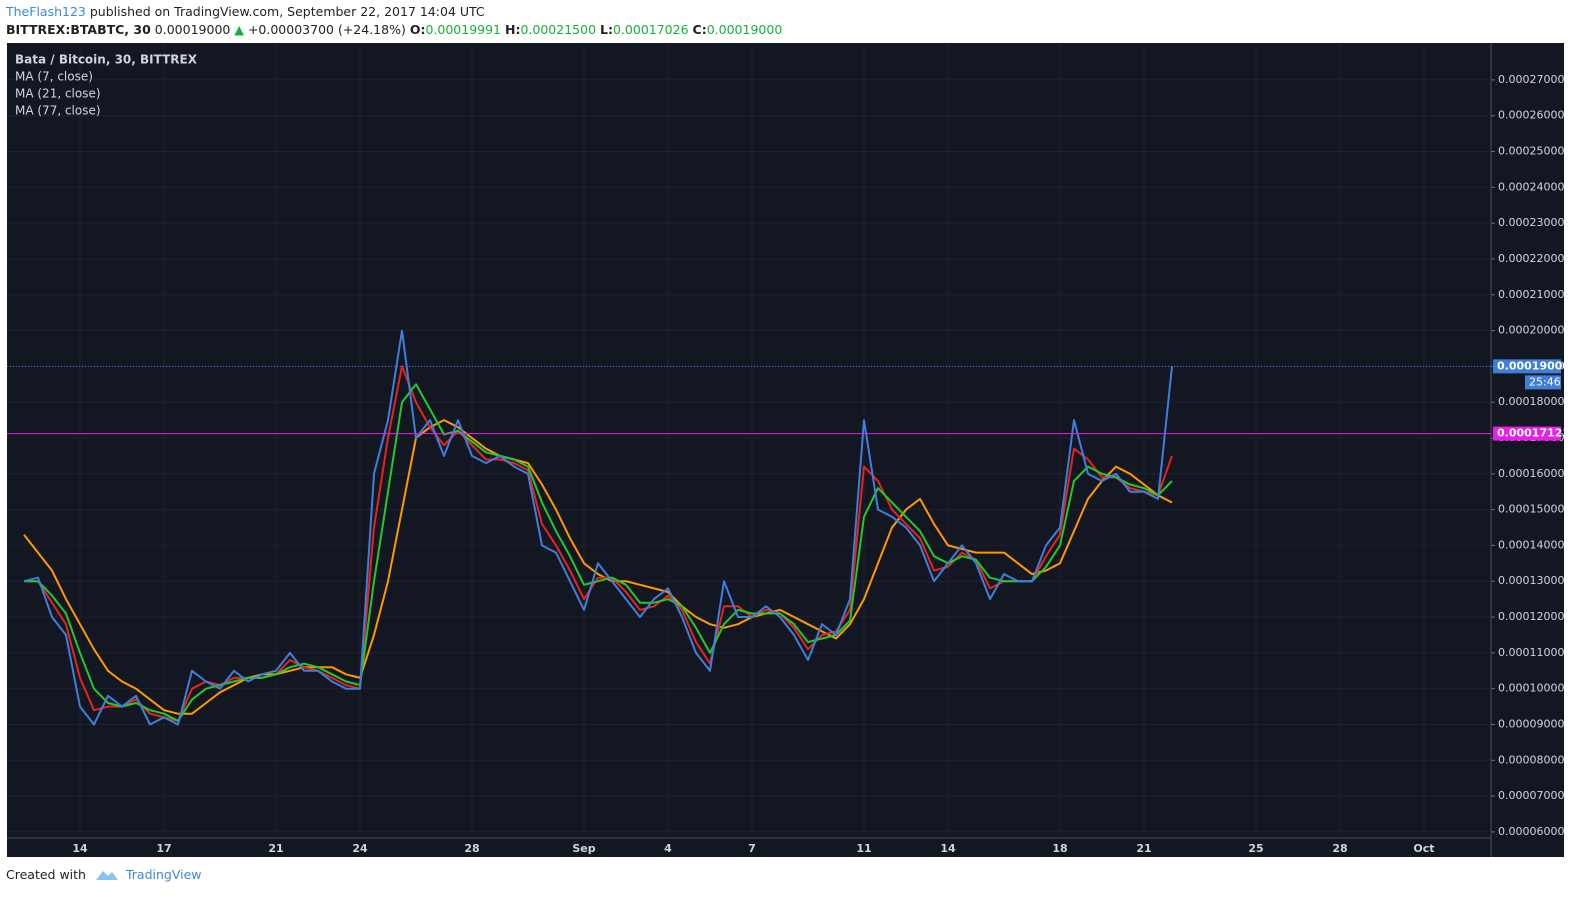 This screenshot has width=1584, height=902. I want to click on high: 0.00021500, so click(558, 29).